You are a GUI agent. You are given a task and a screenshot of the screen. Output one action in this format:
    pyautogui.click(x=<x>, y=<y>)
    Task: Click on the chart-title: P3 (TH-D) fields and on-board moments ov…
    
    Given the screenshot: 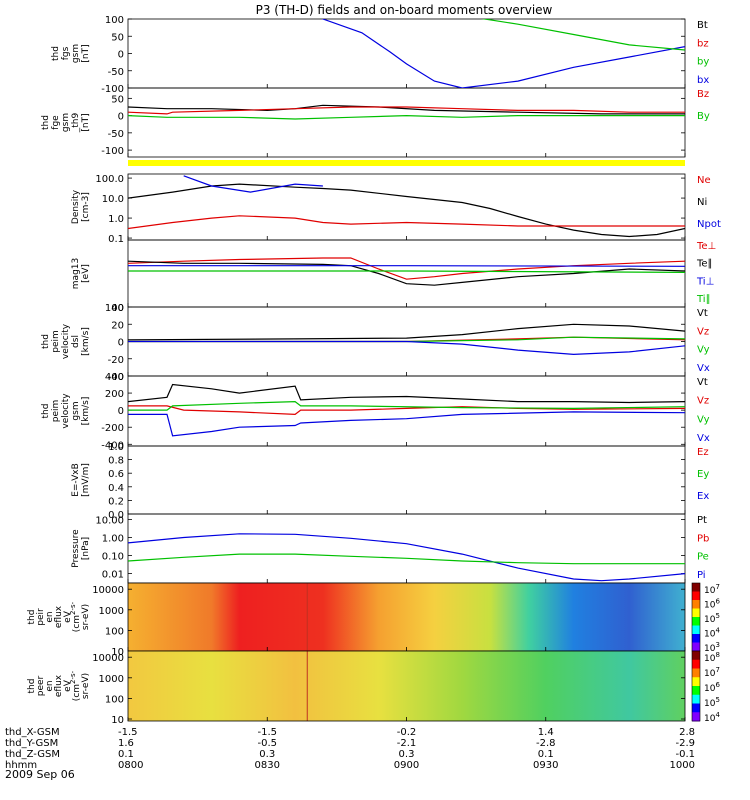 What is the action you would take?
    pyautogui.click(x=404, y=10)
    